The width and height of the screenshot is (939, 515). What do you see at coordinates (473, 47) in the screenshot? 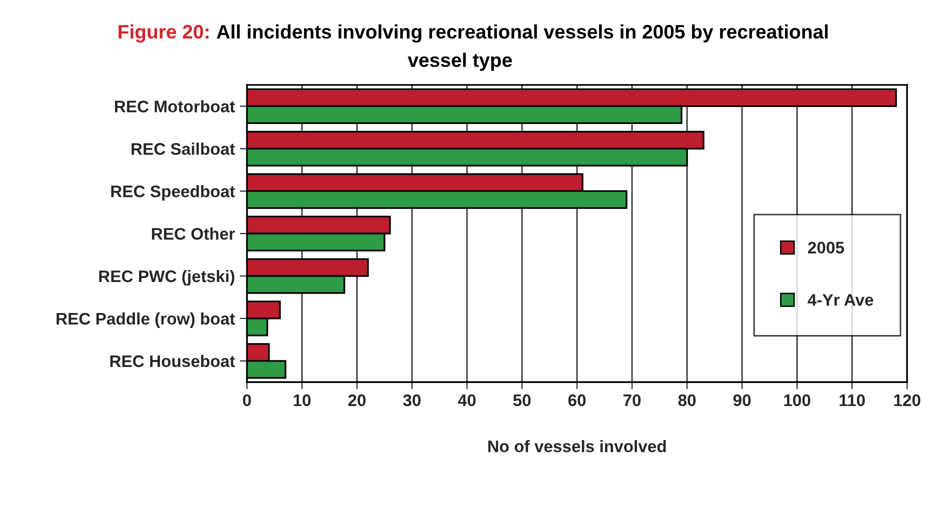
I see `chart-title: Figure 20: All incidents involving recreational vessels in 2005 by recreational vessel type` at bounding box center [473, 47].